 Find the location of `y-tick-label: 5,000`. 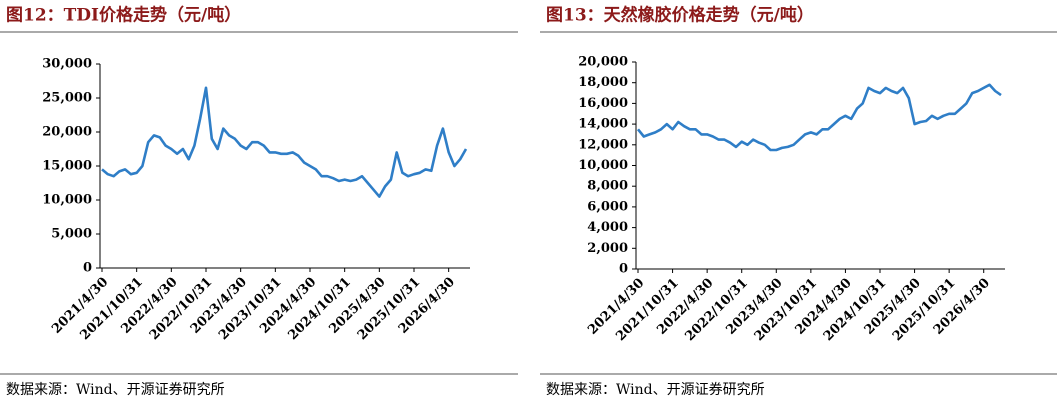

y-tick-label: 5,000 is located at coordinates (71, 234).